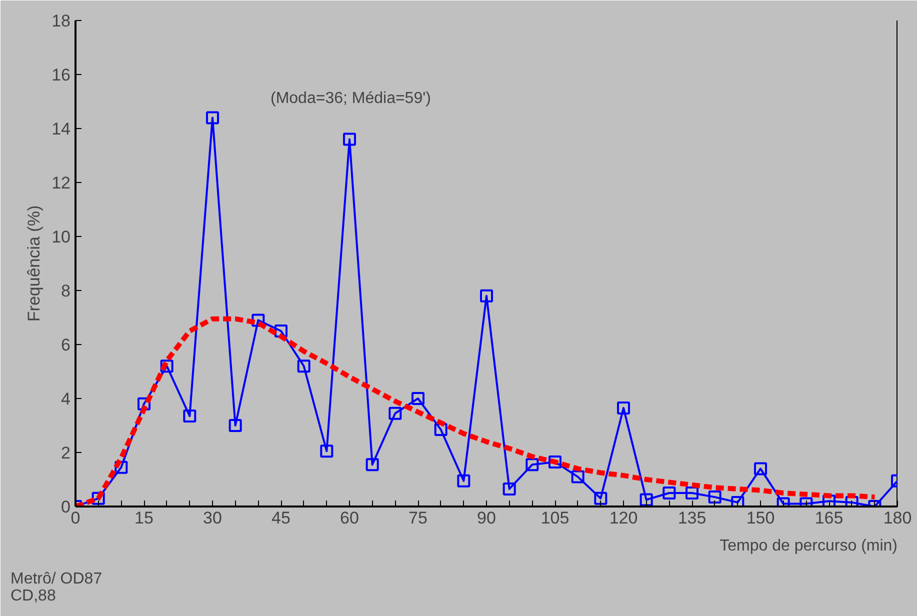 The image size is (917, 616). Describe the element at coordinates (61, 129) in the screenshot. I see `y-tick-label: 14` at that location.